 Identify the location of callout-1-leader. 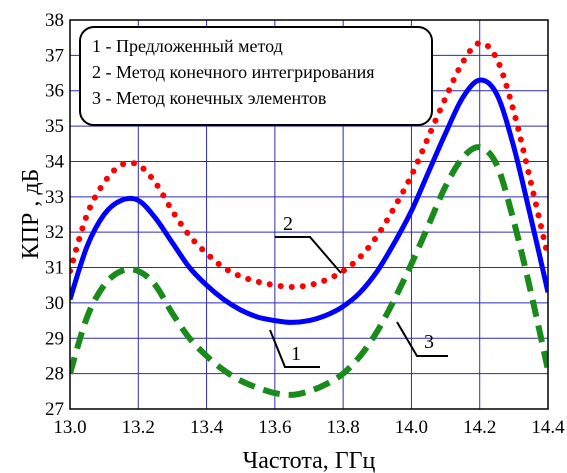
(294, 348).